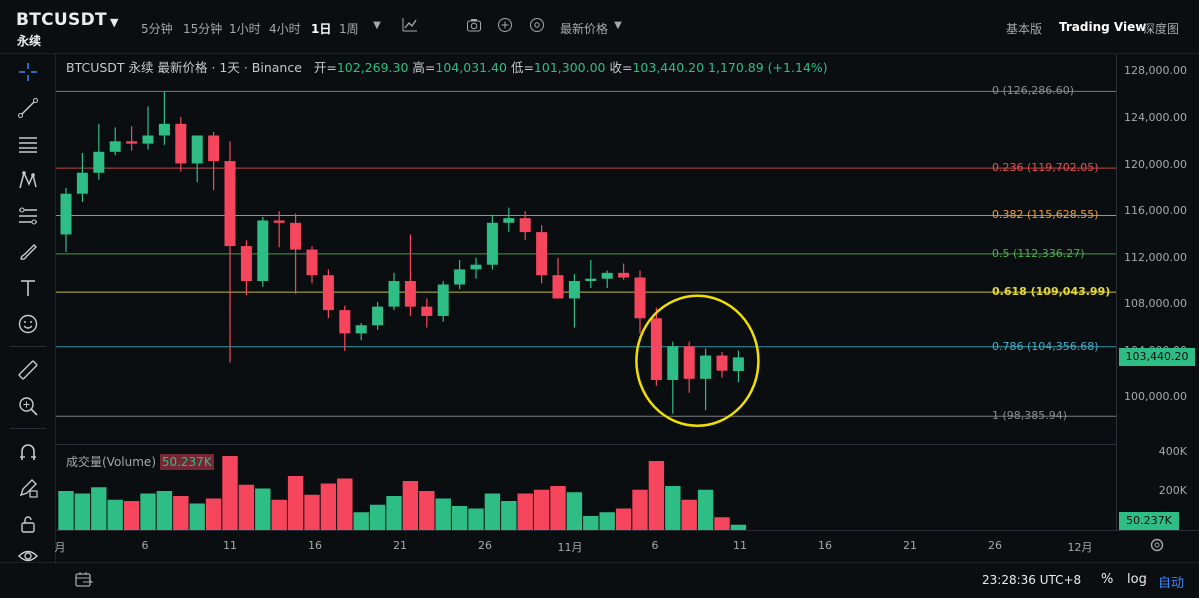  Describe the element at coordinates (28, 180) in the screenshot. I see `pattern-icon` at that location.